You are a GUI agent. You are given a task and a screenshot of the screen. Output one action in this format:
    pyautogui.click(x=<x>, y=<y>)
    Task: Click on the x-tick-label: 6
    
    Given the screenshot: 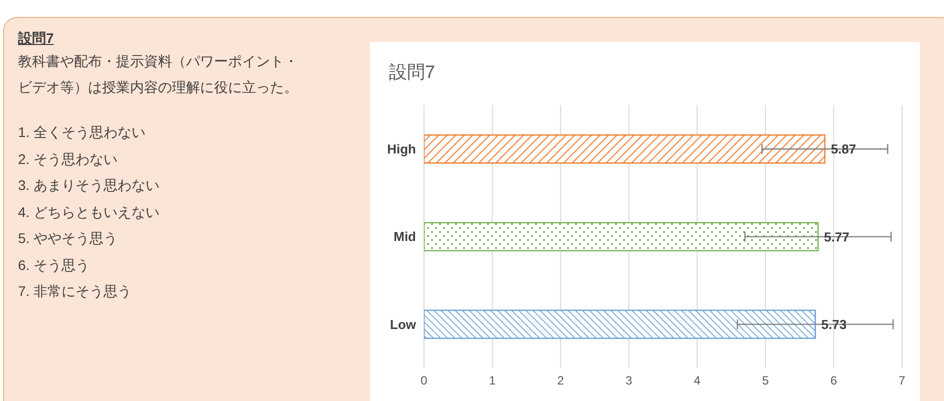 What is the action you would take?
    pyautogui.click(x=834, y=381)
    